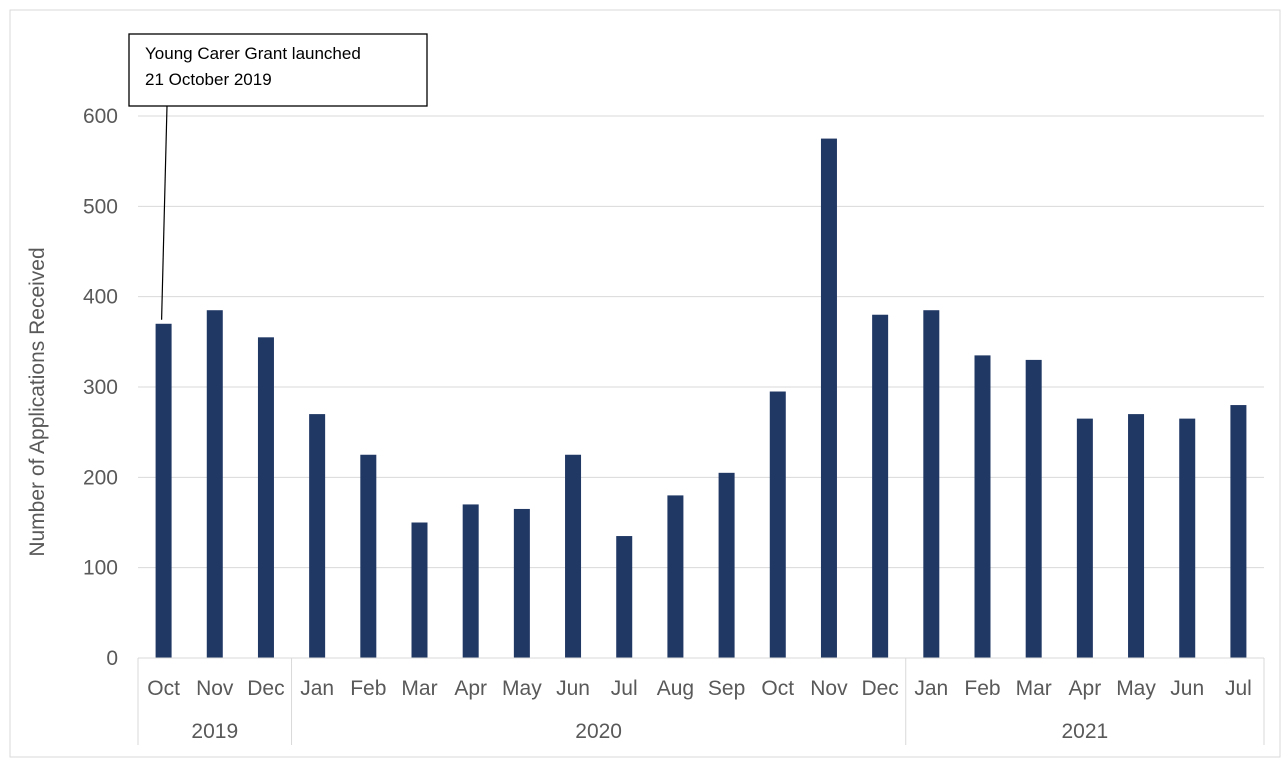 This screenshot has width=1281, height=758. Describe the element at coordinates (278, 70) in the screenshot. I see `annotation-box` at that location.